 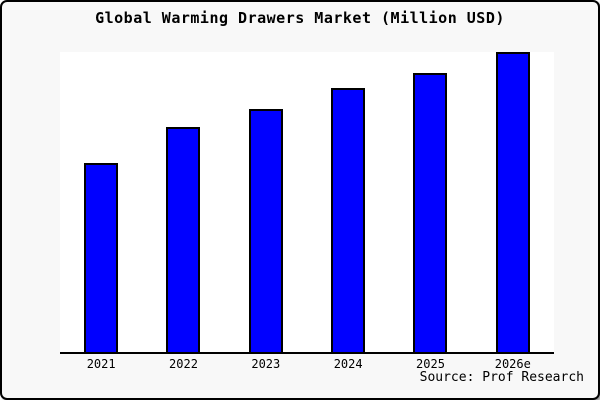 I want to click on x-tick-label-2024: 2024, so click(x=348, y=364).